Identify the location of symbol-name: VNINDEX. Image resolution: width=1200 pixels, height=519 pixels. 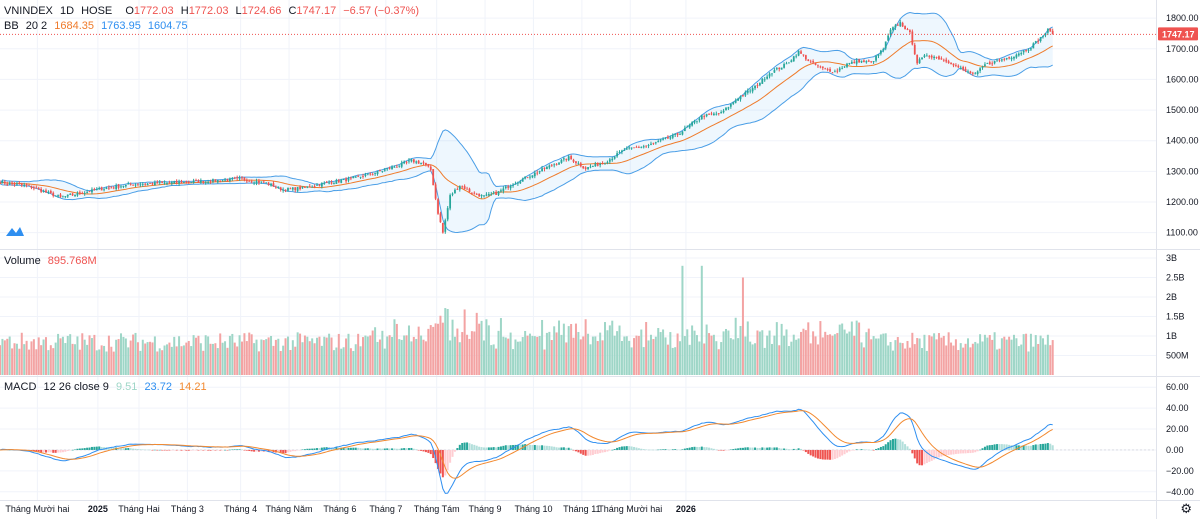
(28, 11).